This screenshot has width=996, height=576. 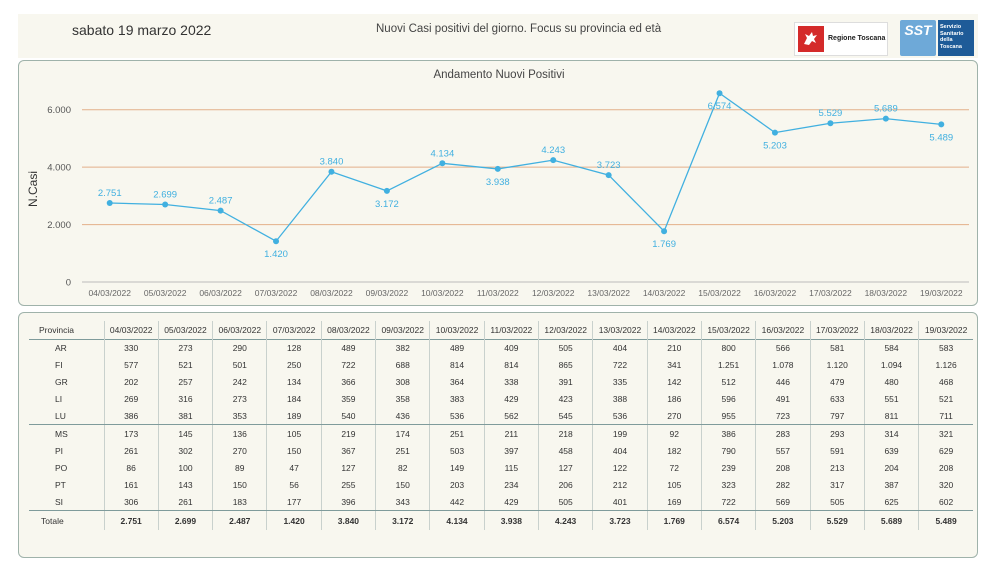 I want to click on total-cell: 1.769, so click(x=674, y=520).